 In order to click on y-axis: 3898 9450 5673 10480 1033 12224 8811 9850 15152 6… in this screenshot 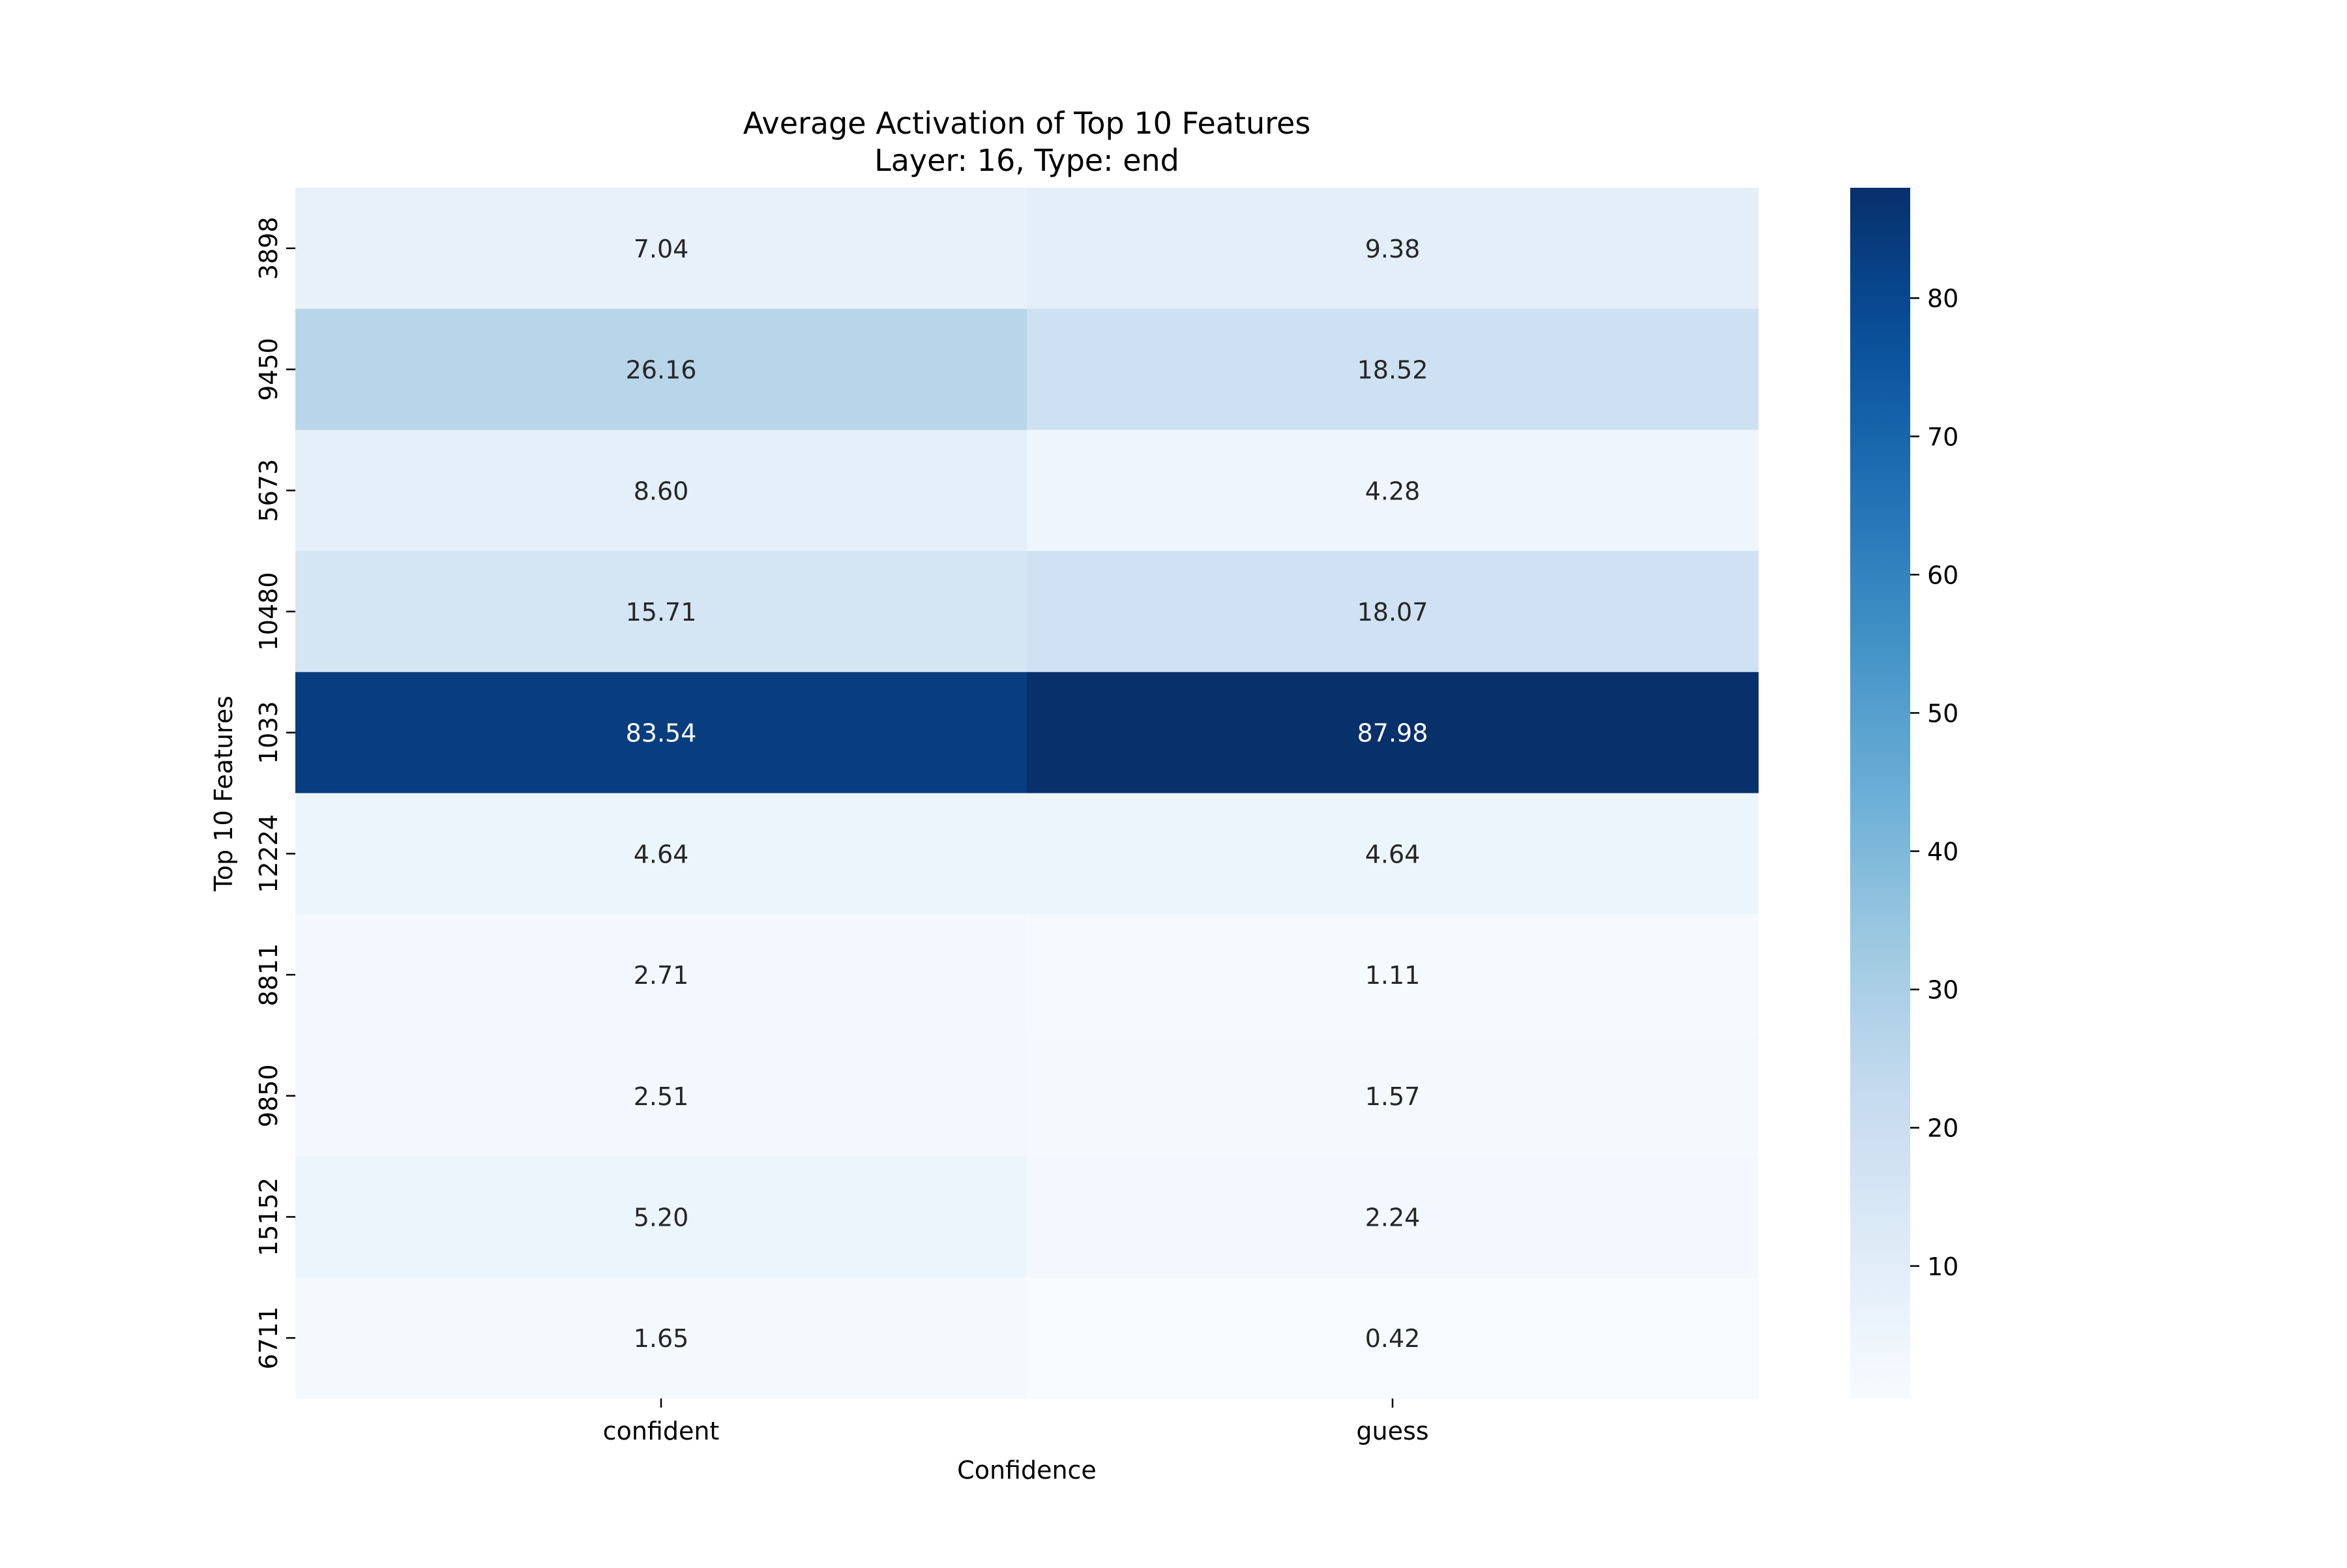, I will do `click(274, 793)`.